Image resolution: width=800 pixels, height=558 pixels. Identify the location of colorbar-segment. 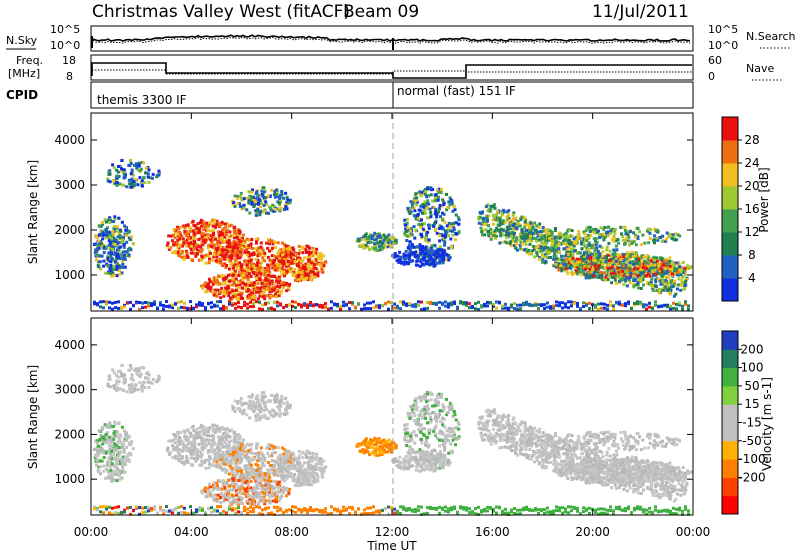
(730, 267).